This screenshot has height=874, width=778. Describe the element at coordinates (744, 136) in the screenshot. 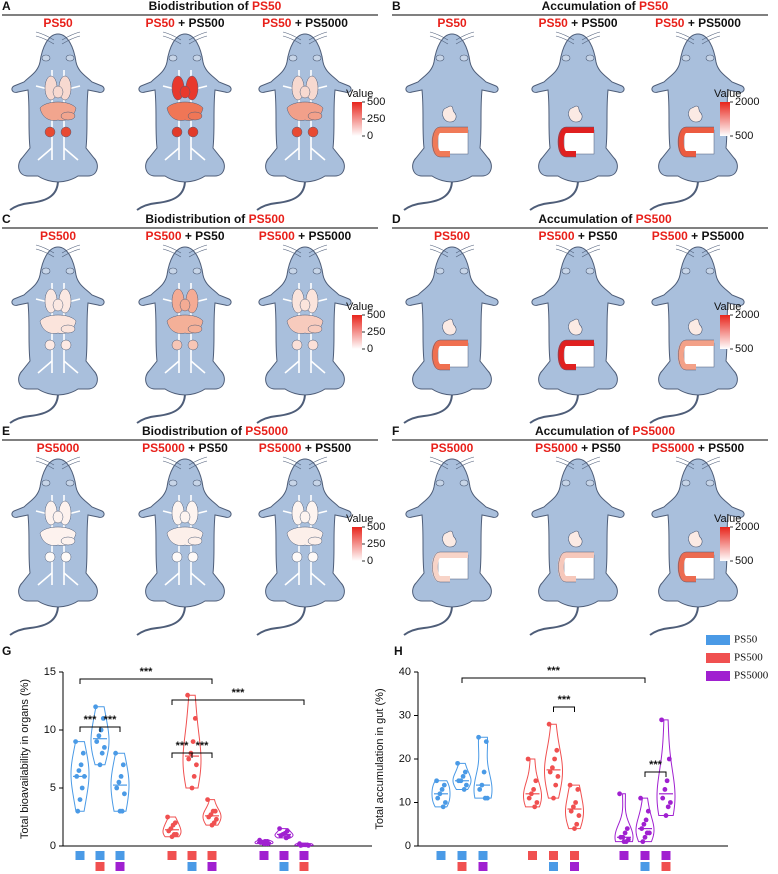

I see `colorbar-tick-label: 500` at that location.